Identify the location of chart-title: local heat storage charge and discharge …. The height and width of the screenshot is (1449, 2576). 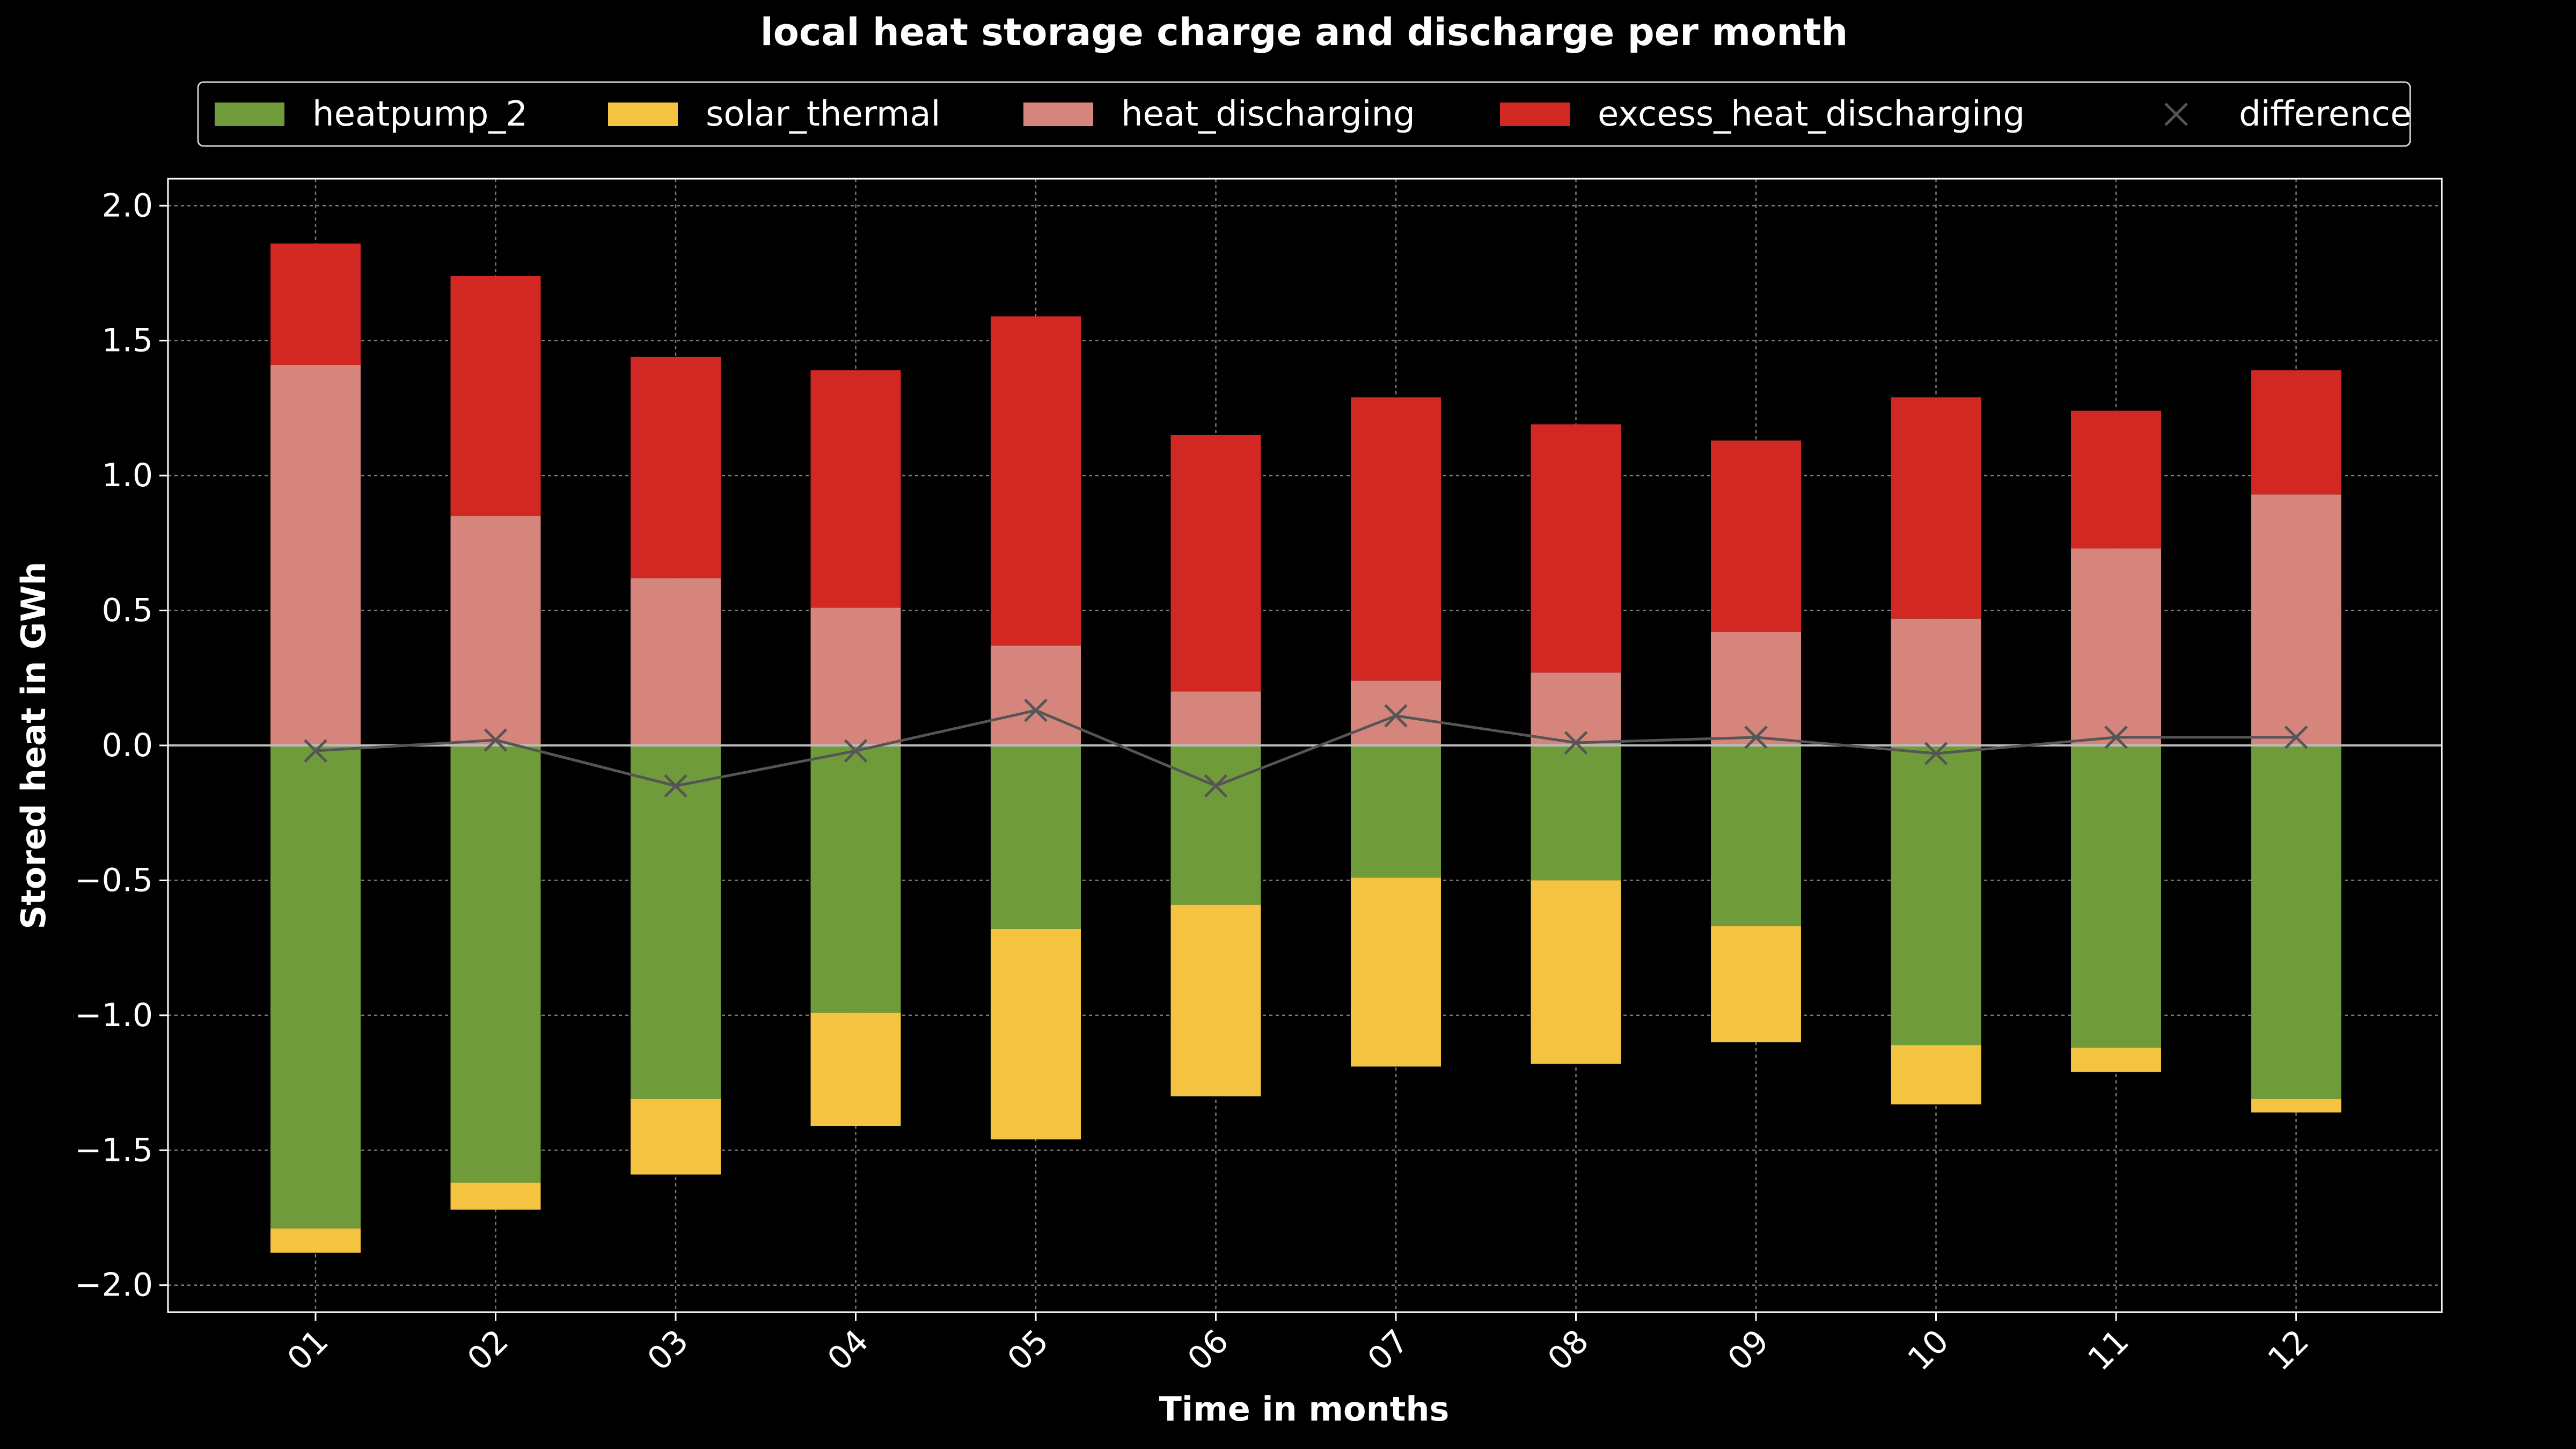
(1304, 32).